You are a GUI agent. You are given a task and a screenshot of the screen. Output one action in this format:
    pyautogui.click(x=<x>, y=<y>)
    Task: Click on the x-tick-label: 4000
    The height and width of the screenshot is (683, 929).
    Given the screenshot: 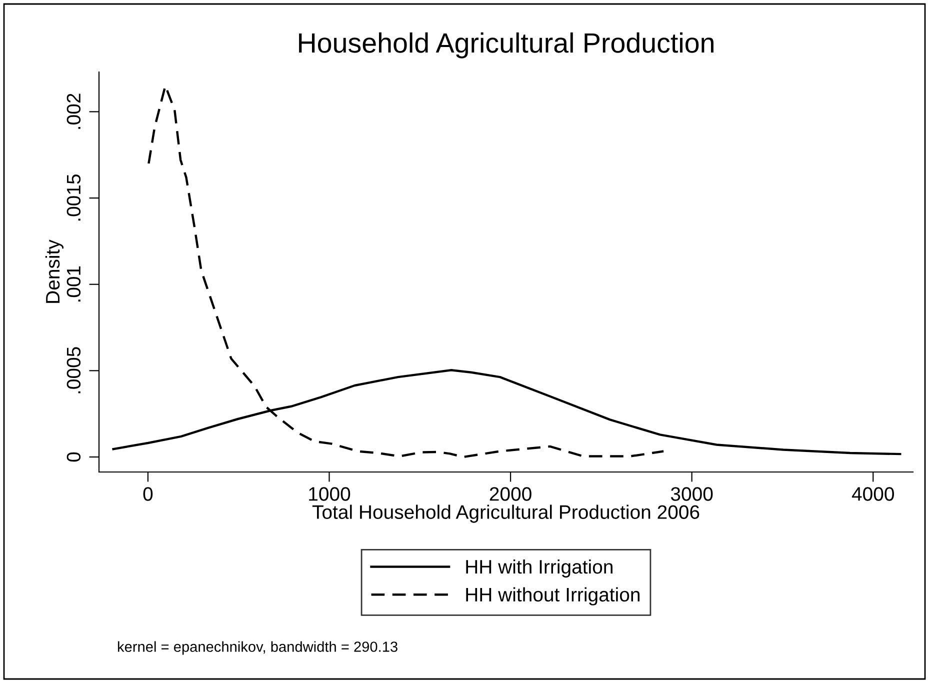 What is the action you would take?
    pyautogui.click(x=873, y=494)
    